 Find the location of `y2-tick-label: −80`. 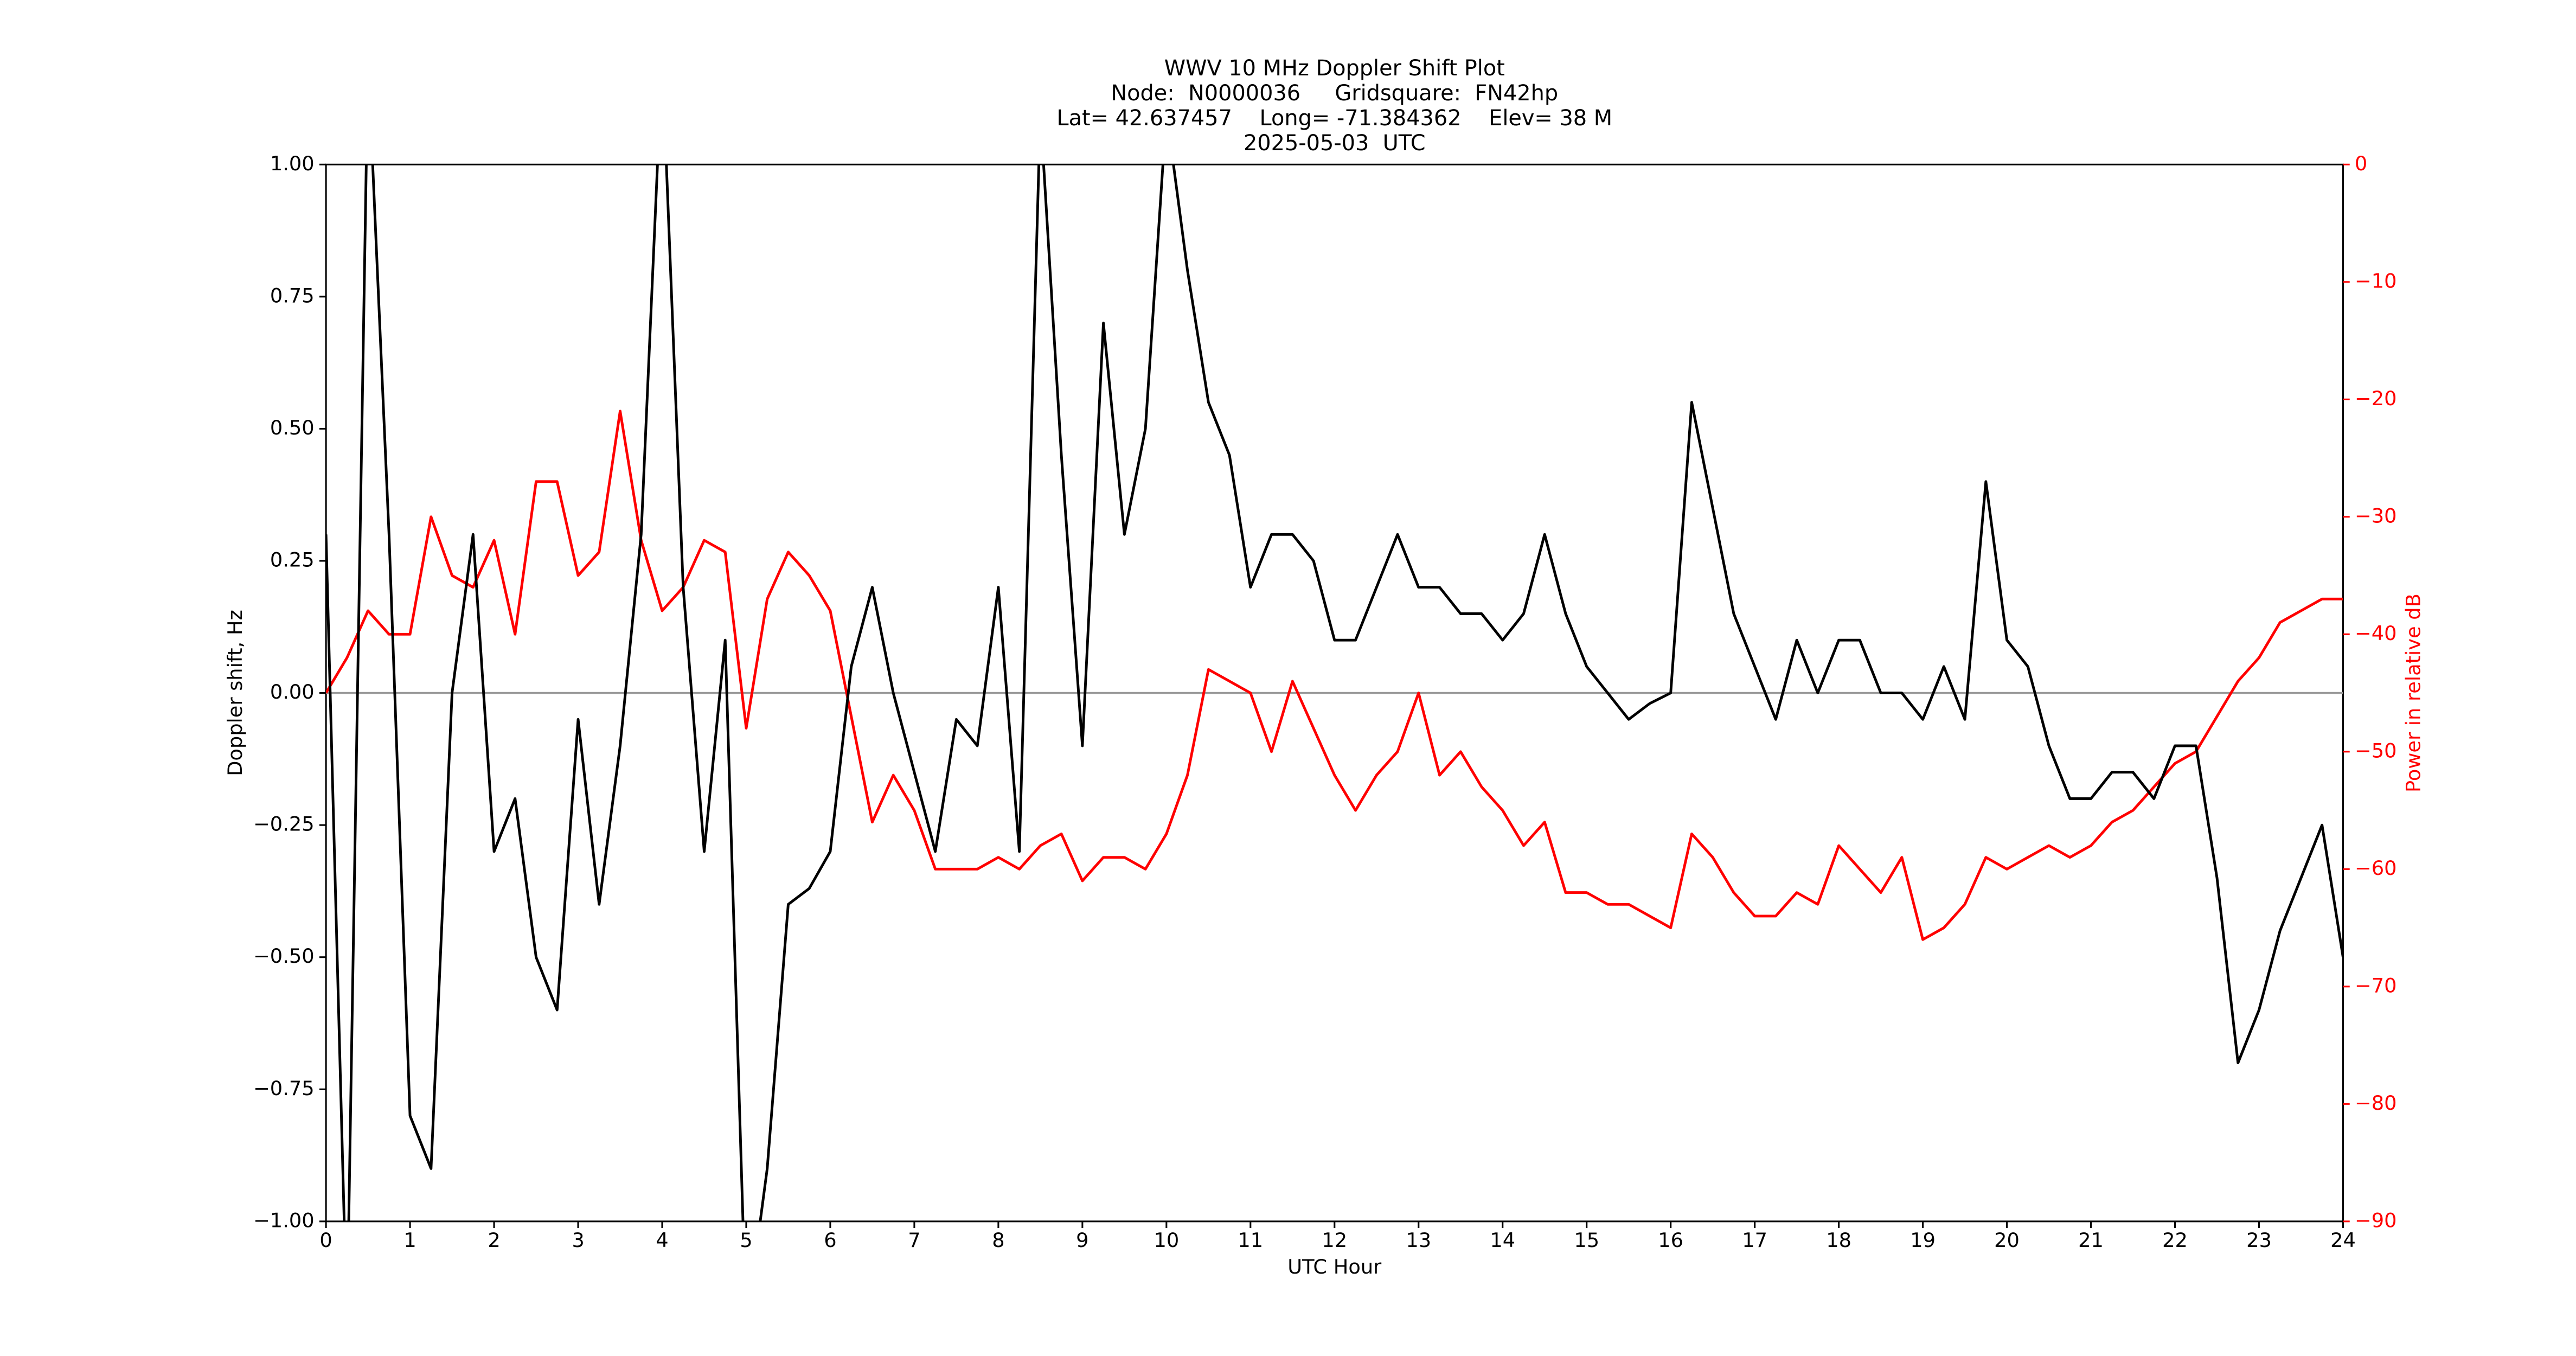

y2-tick-label: −80 is located at coordinates (2376, 1103).